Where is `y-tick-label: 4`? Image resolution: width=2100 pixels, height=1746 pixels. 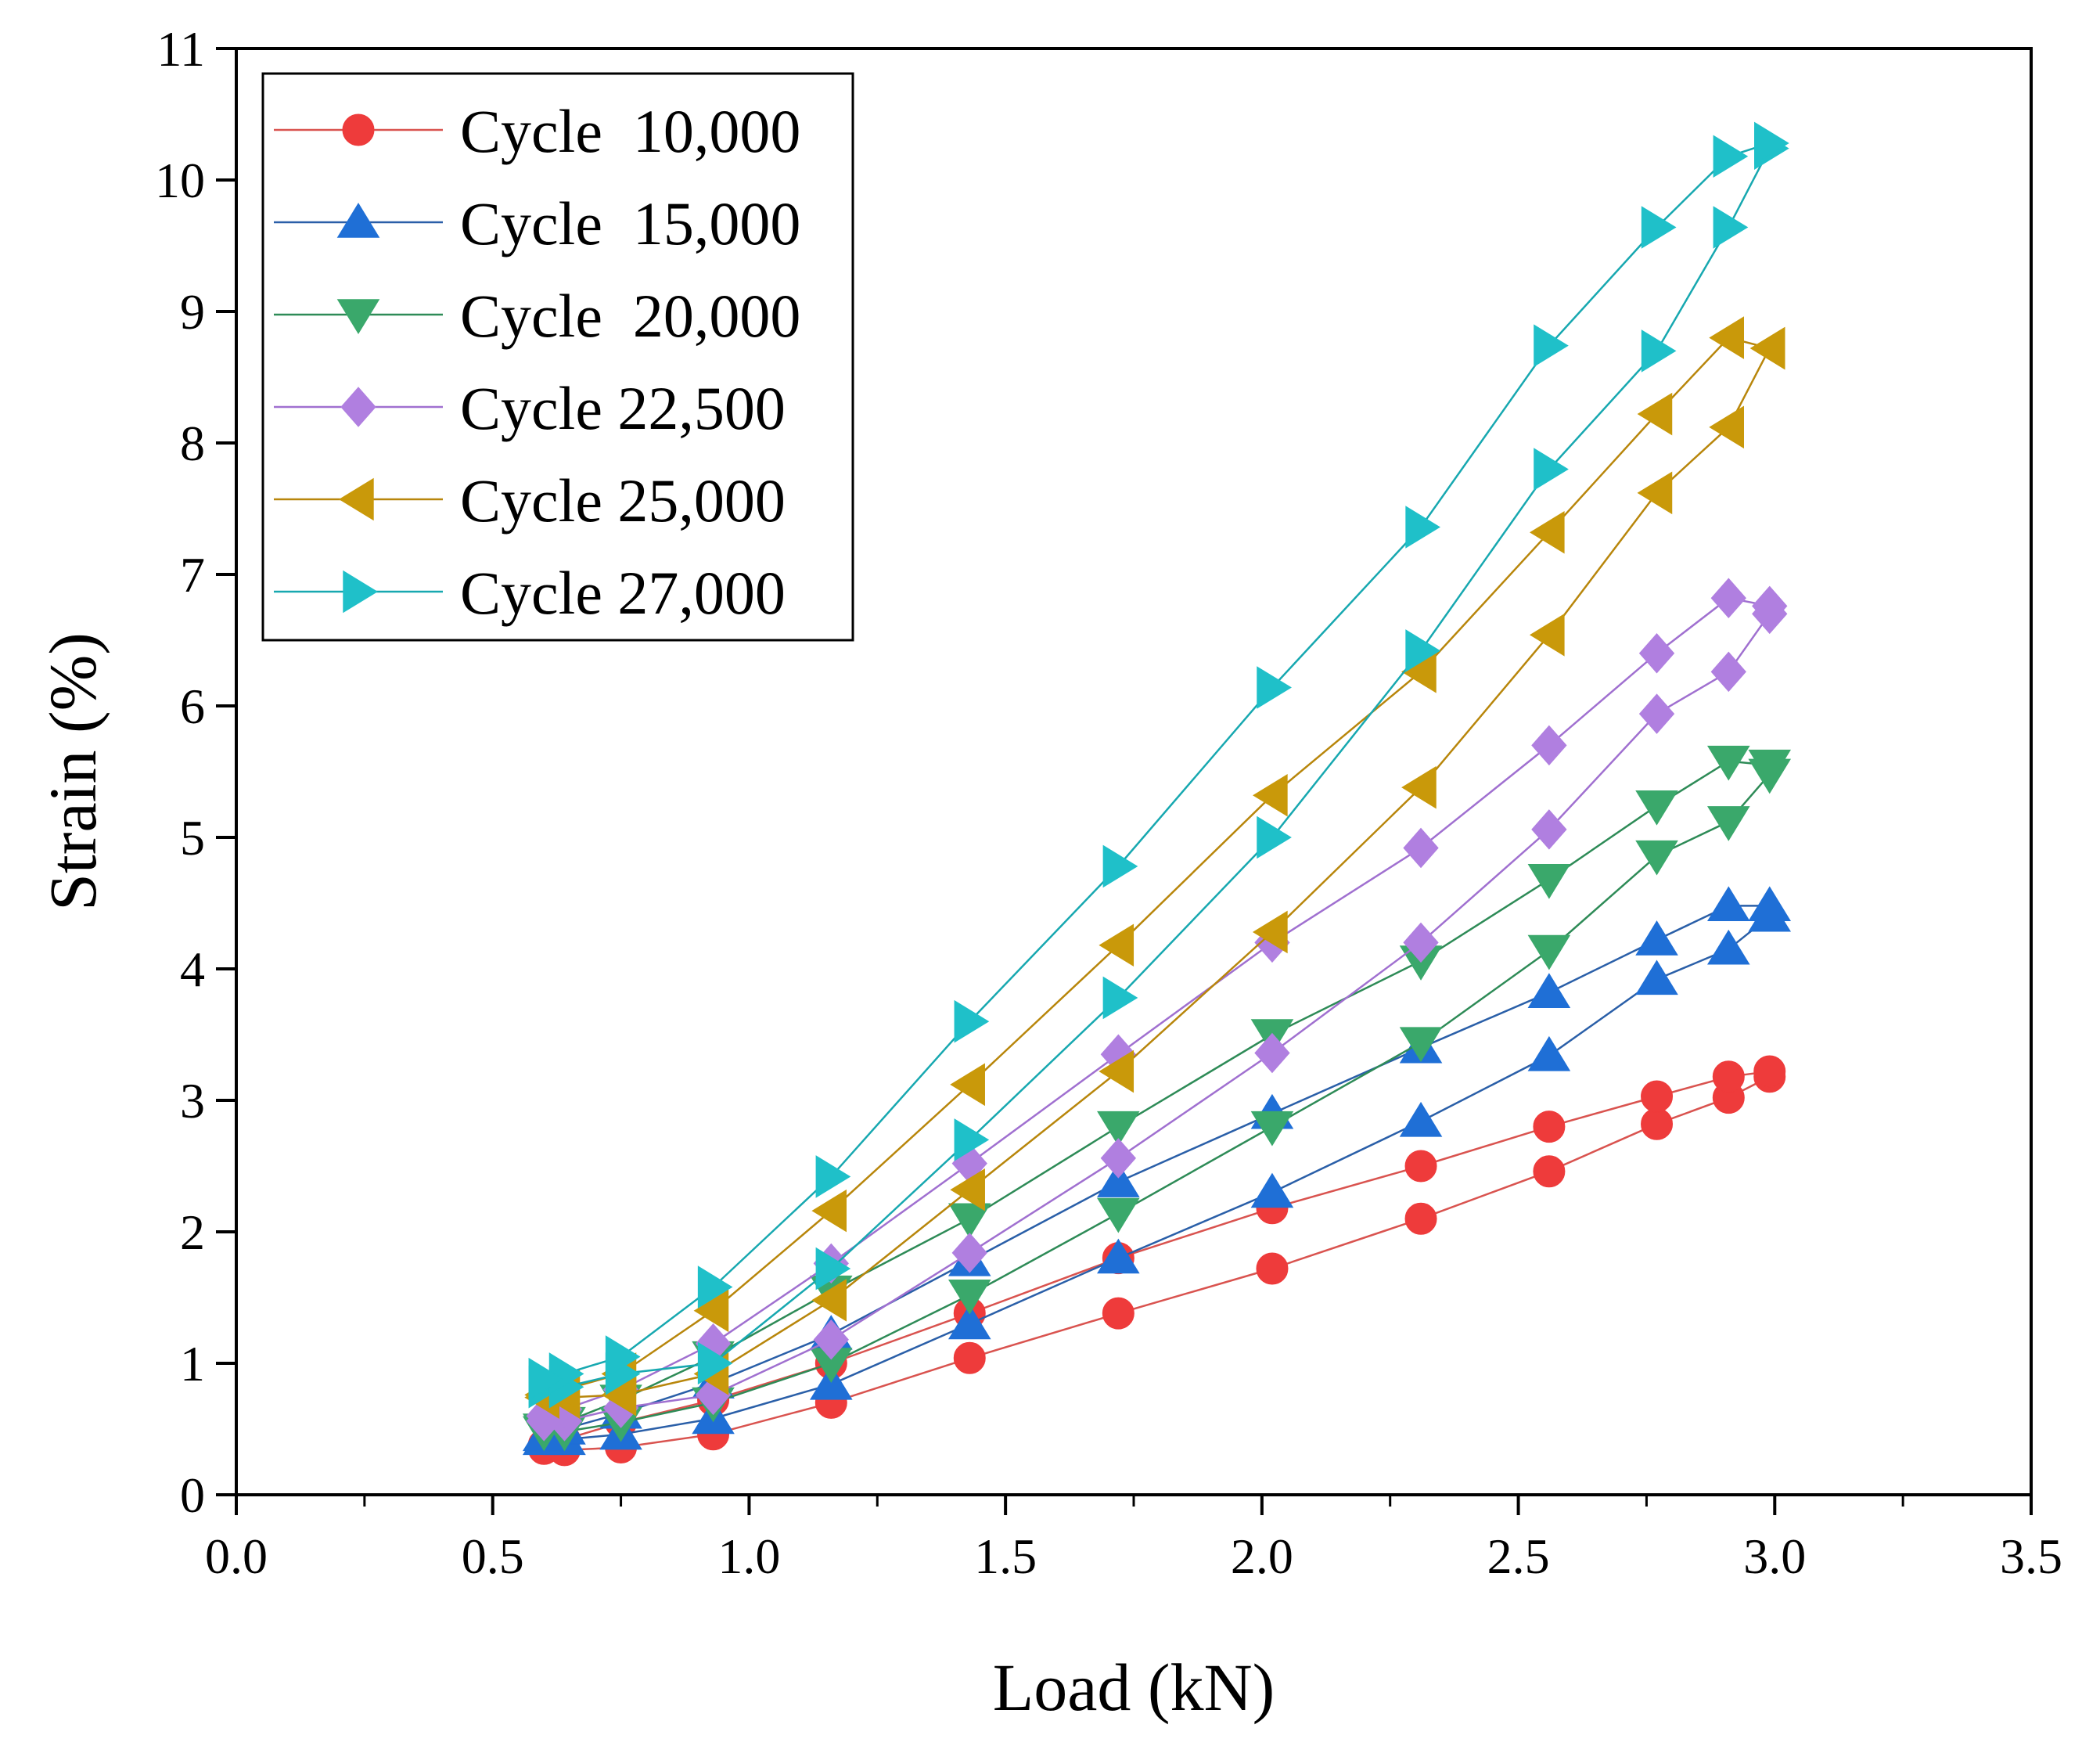 y-tick-label: 4 is located at coordinates (192, 969).